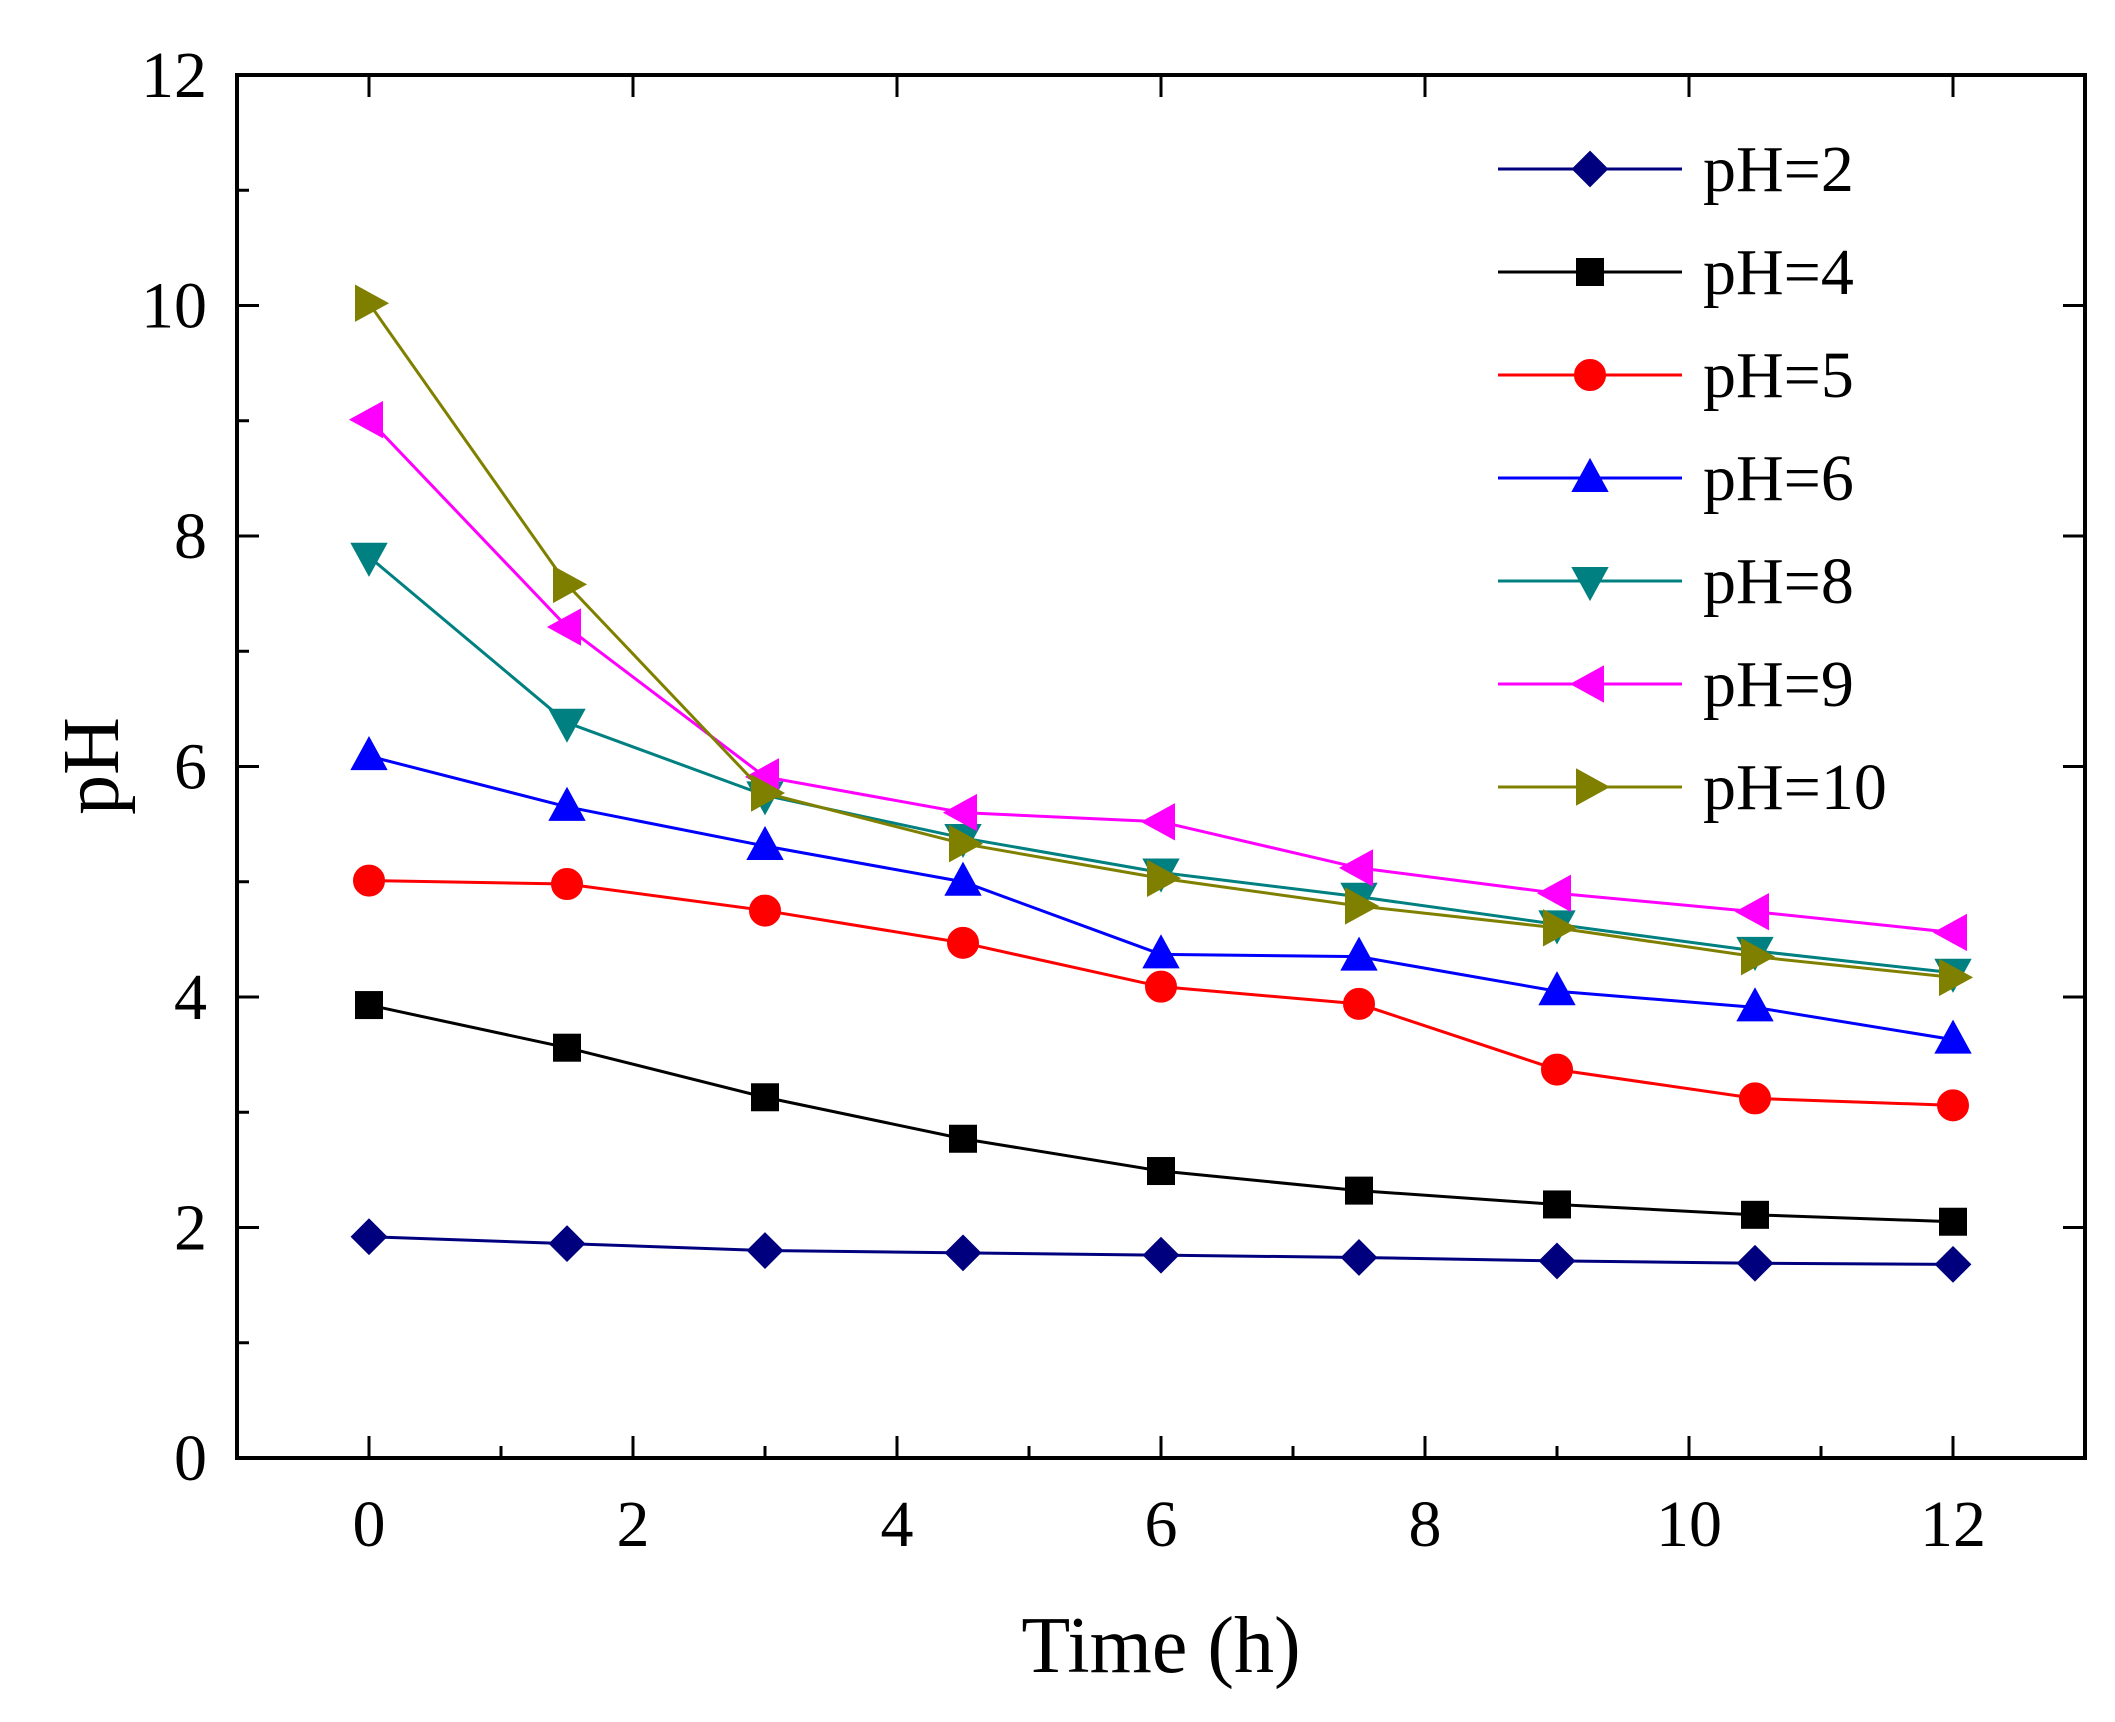  What do you see at coordinates (190, 767) in the screenshot?
I see `y-tick-label: 6` at bounding box center [190, 767].